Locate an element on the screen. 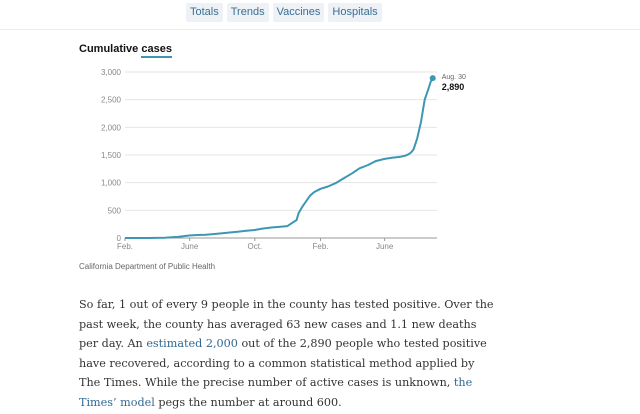 The image size is (640, 414). y-tick-label: 500 is located at coordinates (115, 210).